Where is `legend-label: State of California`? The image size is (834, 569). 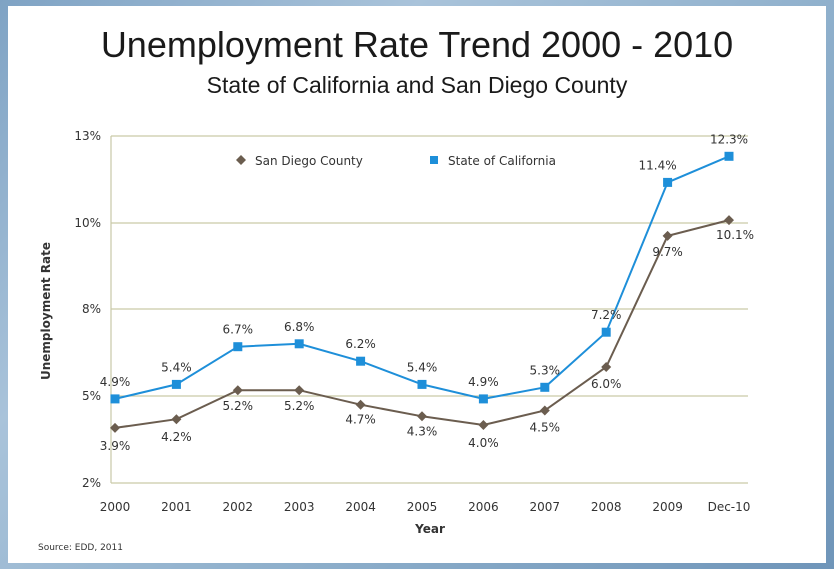
legend-label: State of California is located at coordinates (502, 161).